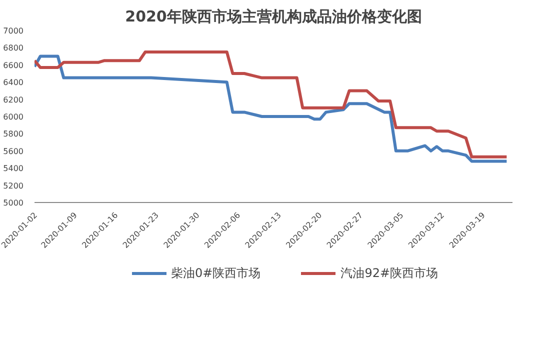 The image size is (560, 349). I want to click on legend-label: 柴油0#陕西市场, so click(215, 273).